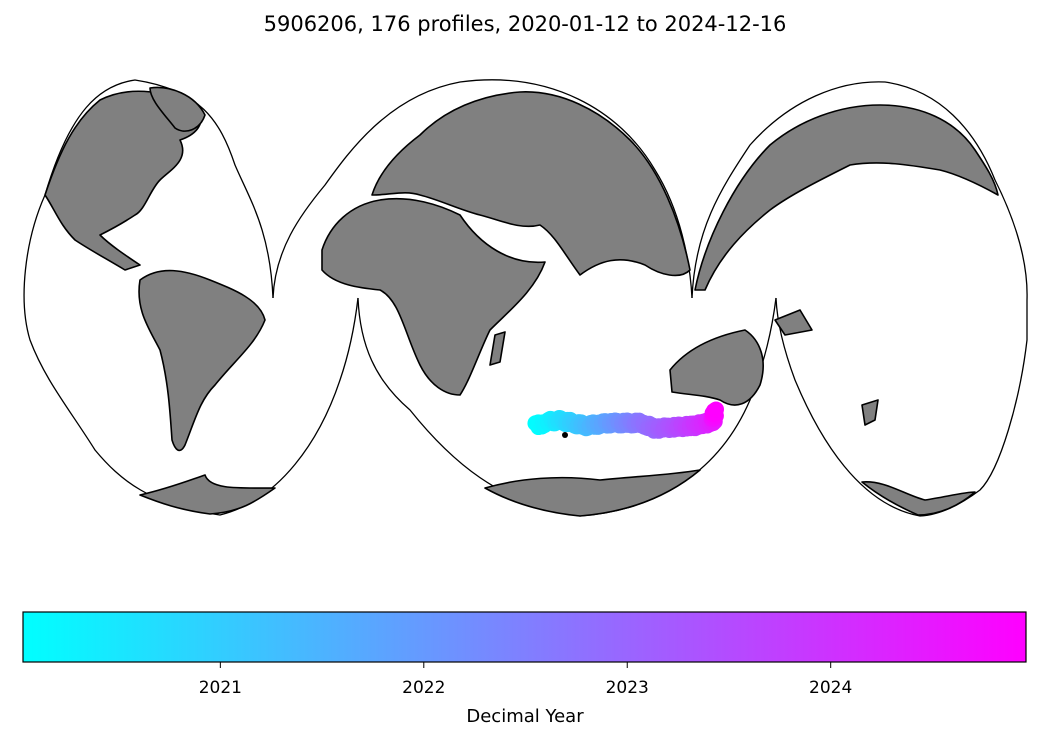  What do you see at coordinates (626, 420) in the screenshot?
I see `float-track` at bounding box center [626, 420].